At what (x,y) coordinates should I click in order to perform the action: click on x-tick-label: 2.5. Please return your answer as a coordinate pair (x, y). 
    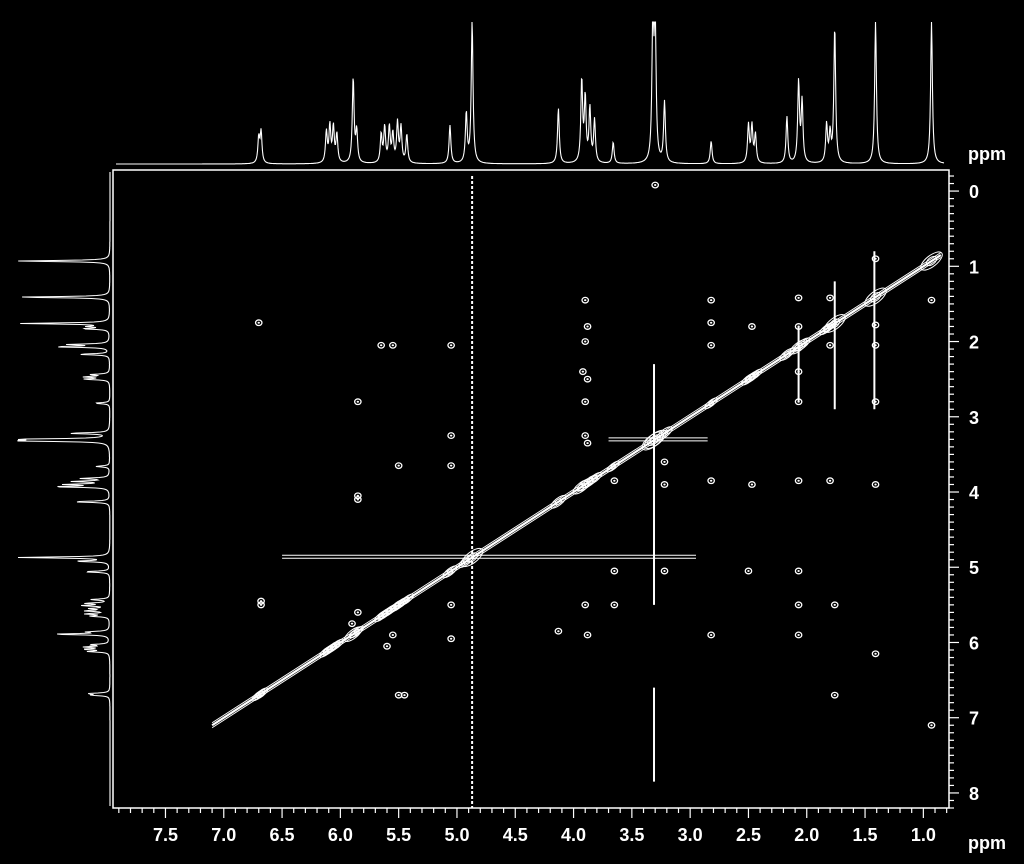
    Looking at the image, I should click on (748, 835).